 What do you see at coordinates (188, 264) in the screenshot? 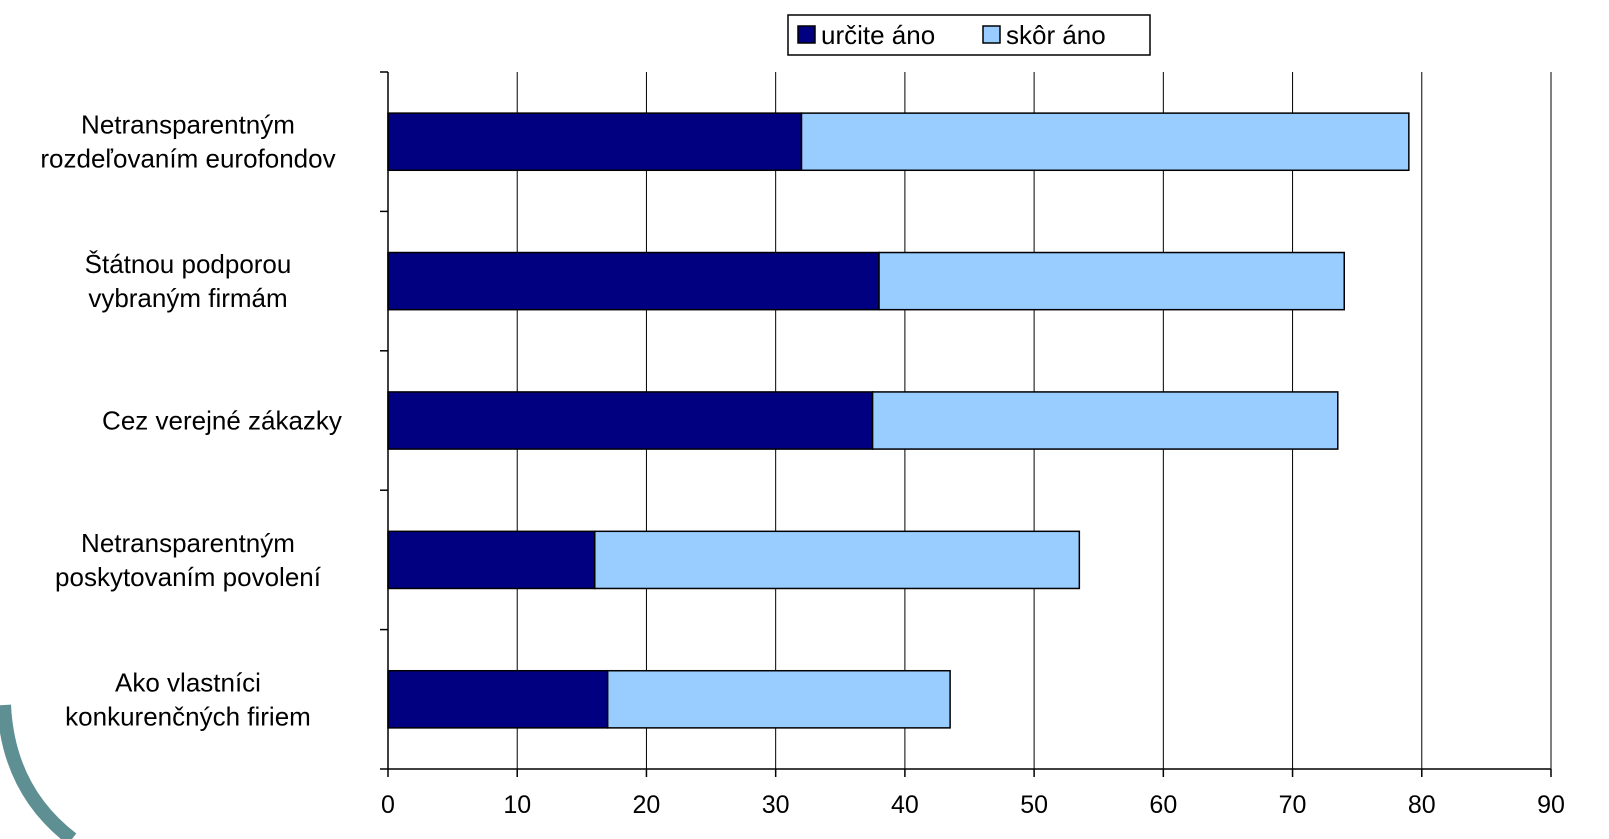
I see `category-label-line: Štátnou podporou` at bounding box center [188, 264].